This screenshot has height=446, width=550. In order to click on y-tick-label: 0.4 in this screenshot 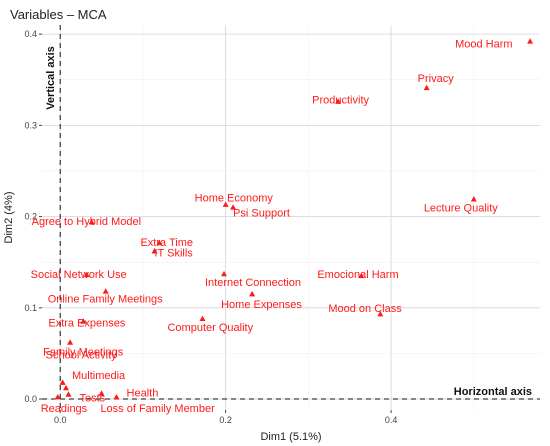, I will do `click(30, 34)`.